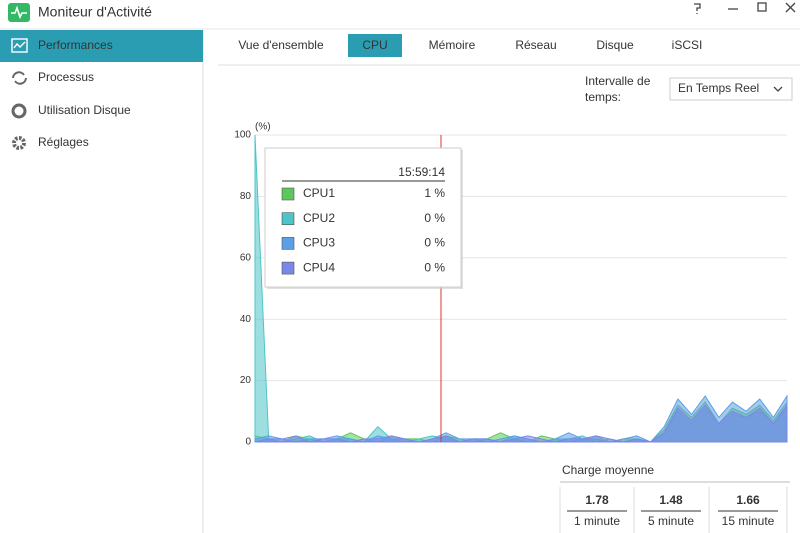 The height and width of the screenshot is (533, 800). What do you see at coordinates (242, 135) in the screenshot?
I see `y-tick-label: 100` at bounding box center [242, 135].